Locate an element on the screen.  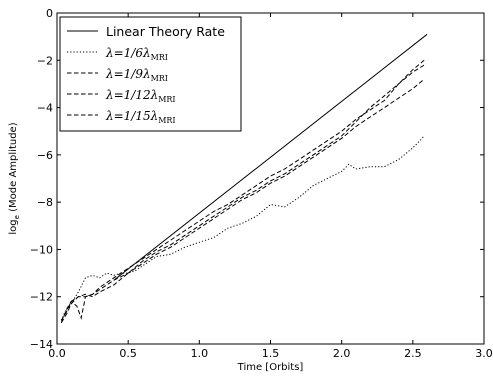
x-tick-label: 2.5 is located at coordinates (413, 353).